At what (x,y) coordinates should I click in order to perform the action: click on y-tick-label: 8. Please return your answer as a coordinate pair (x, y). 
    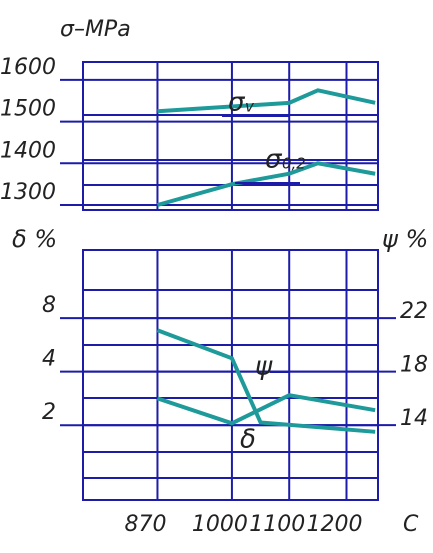
    Looking at the image, I should click on (49, 305).